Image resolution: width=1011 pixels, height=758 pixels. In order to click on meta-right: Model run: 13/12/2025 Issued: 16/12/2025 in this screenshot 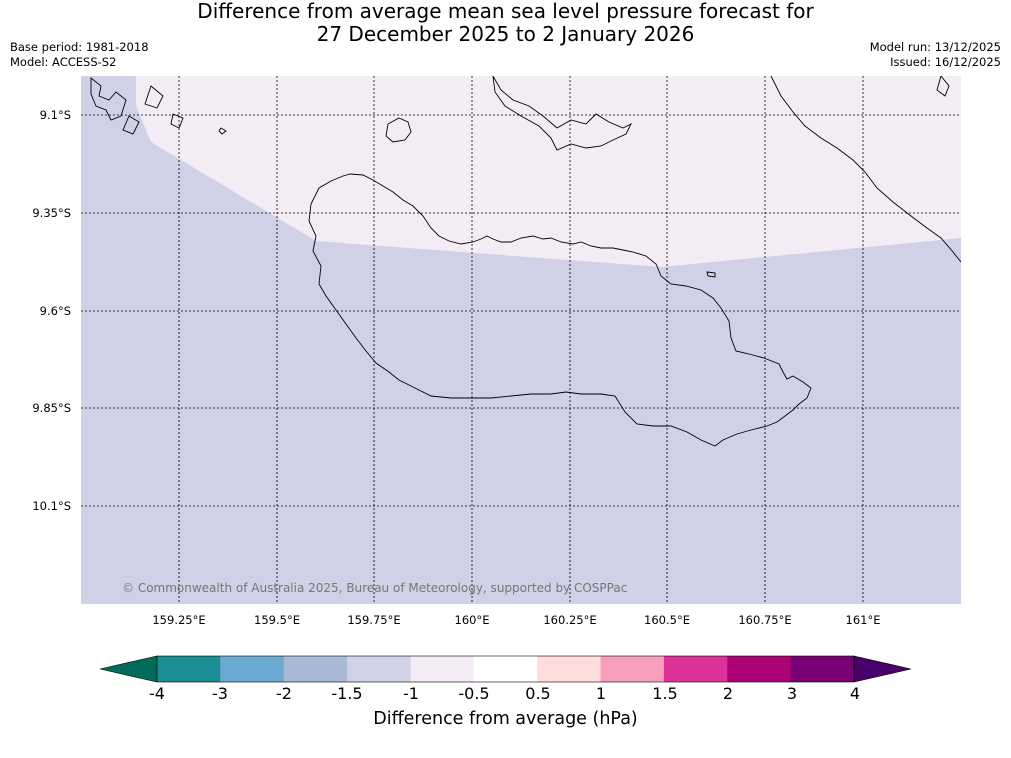, I will do `click(935, 55)`.